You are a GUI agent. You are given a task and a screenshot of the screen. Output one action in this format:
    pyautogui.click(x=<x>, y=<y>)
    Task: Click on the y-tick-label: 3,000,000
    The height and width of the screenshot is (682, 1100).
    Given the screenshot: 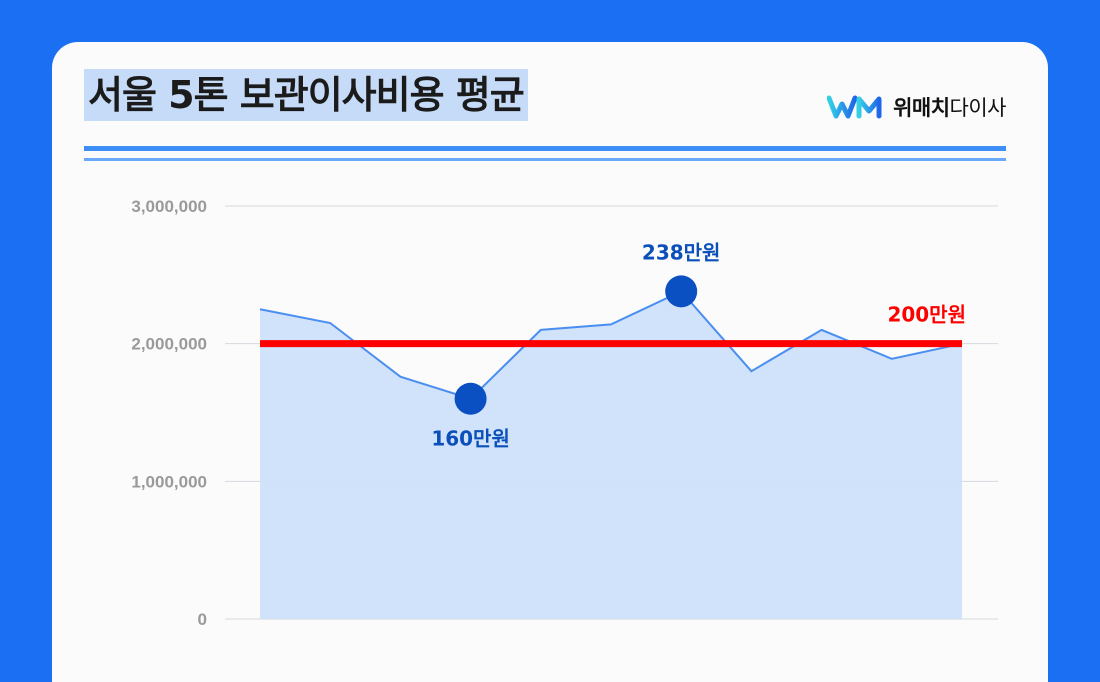 What is the action you would take?
    pyautogui.click(x=169, y=206)
    